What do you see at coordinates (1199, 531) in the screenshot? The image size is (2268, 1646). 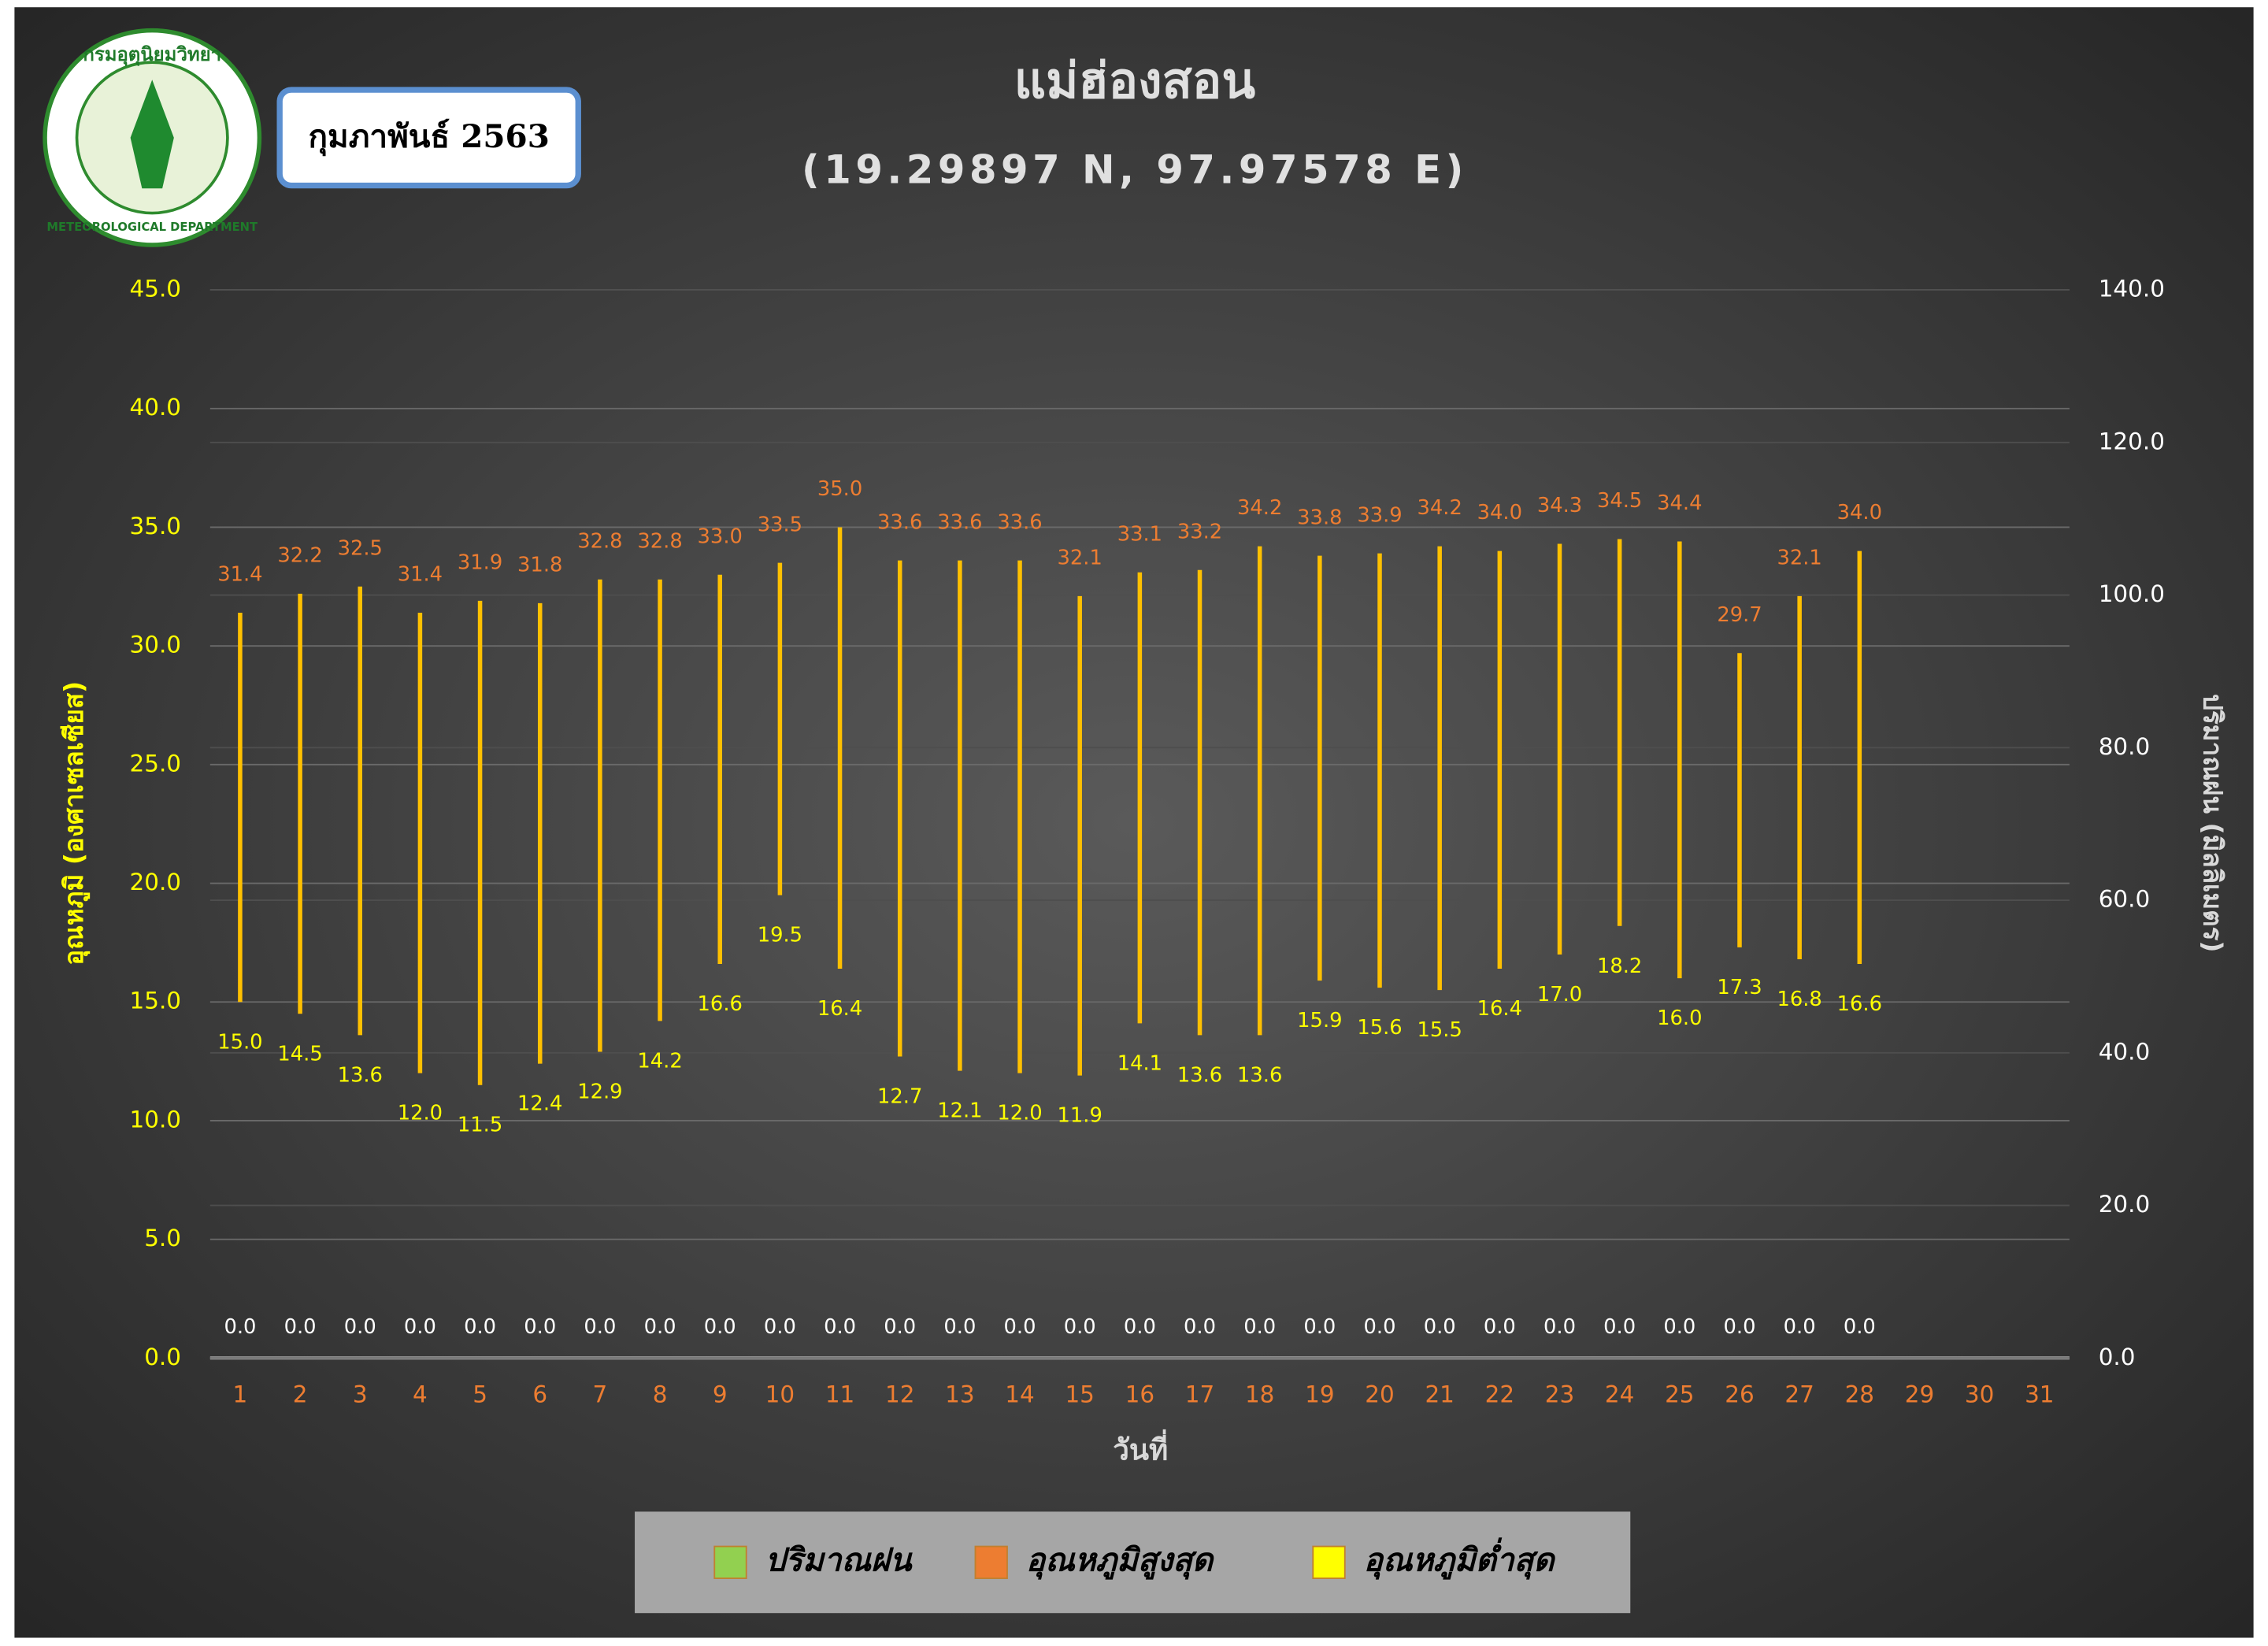 I see `high-label: 33.2` at bounding box center [1199, 531].